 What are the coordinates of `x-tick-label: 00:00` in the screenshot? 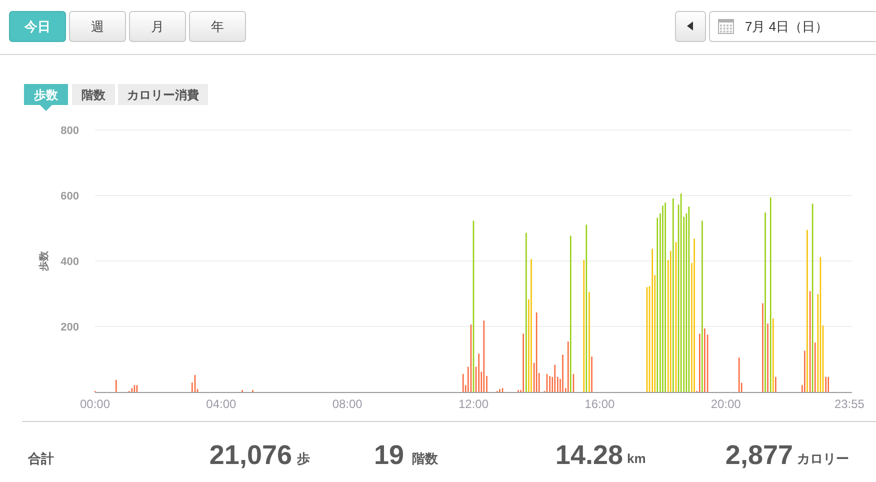 It's located at (95, 404).